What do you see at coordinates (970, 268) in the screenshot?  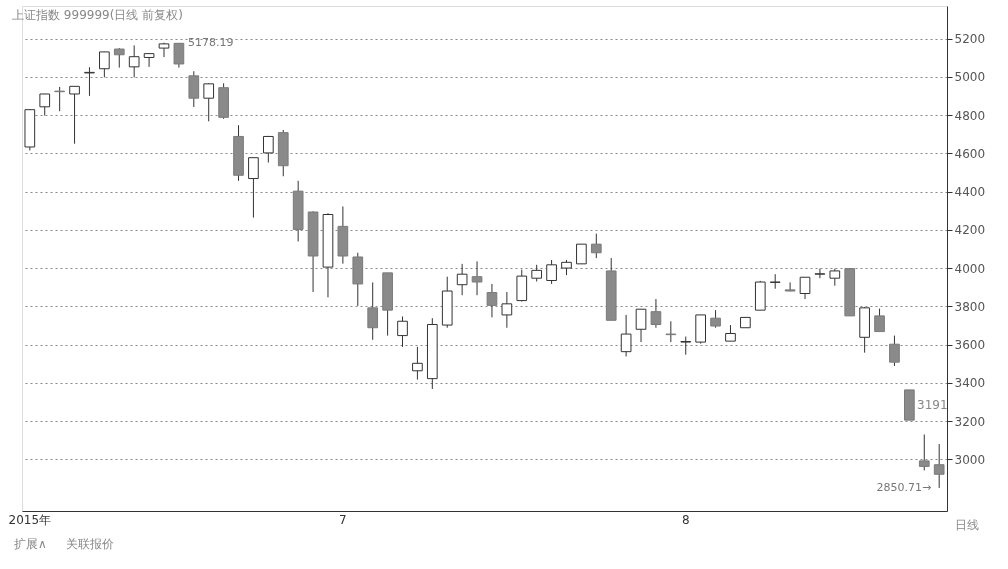 I see `y-tick-label: 4000` at bounding box center [970, 268].